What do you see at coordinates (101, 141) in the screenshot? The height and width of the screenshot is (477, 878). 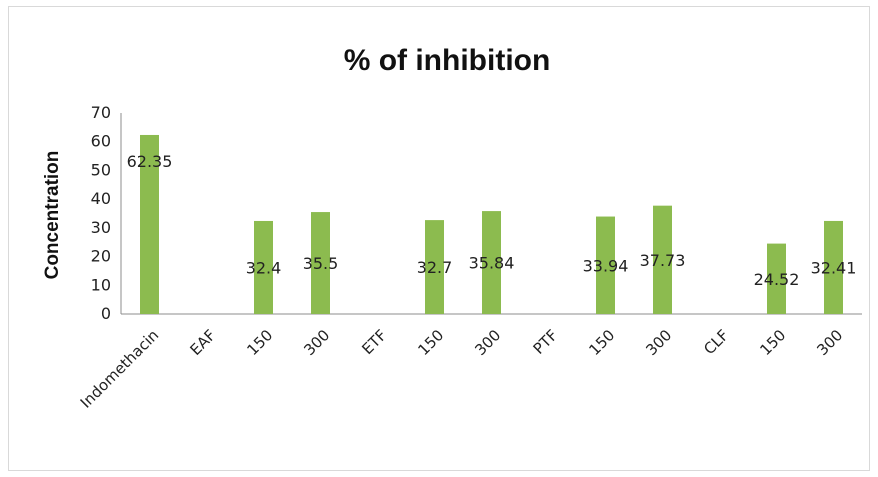 I see `y-tick-label: 60` at bounding box center [101, 141].